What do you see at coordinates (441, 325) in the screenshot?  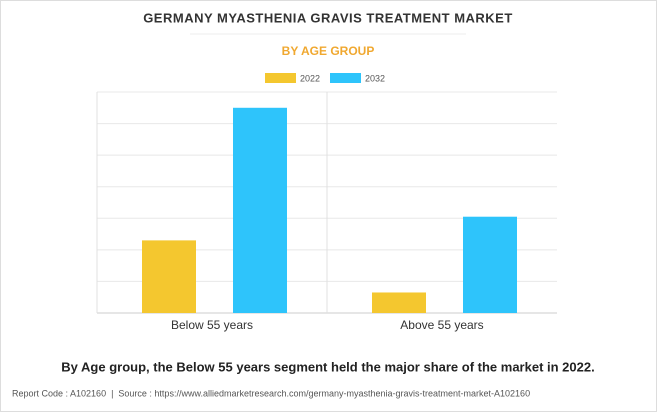 I see `x-tick-label: Above 55 years` at bounding box center [441, 325].